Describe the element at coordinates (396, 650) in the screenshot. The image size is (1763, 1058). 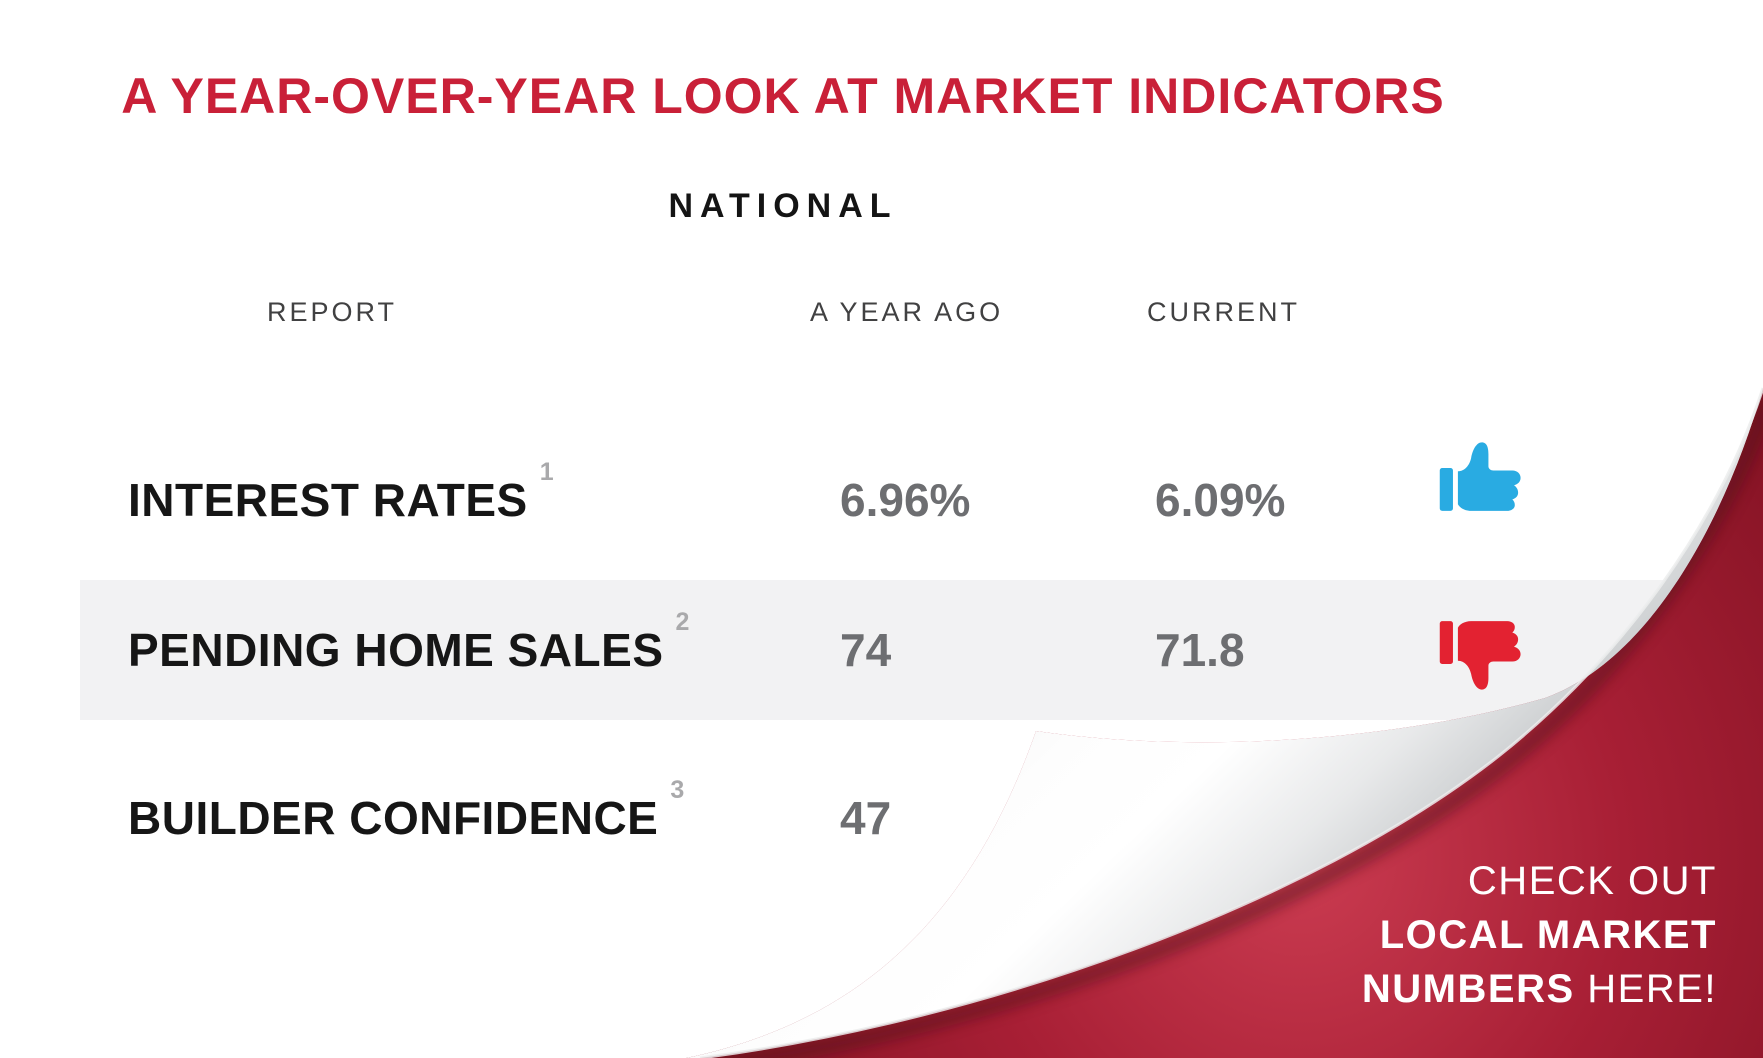
I see `report-name-text: PENDING HOME SALES` at that location.